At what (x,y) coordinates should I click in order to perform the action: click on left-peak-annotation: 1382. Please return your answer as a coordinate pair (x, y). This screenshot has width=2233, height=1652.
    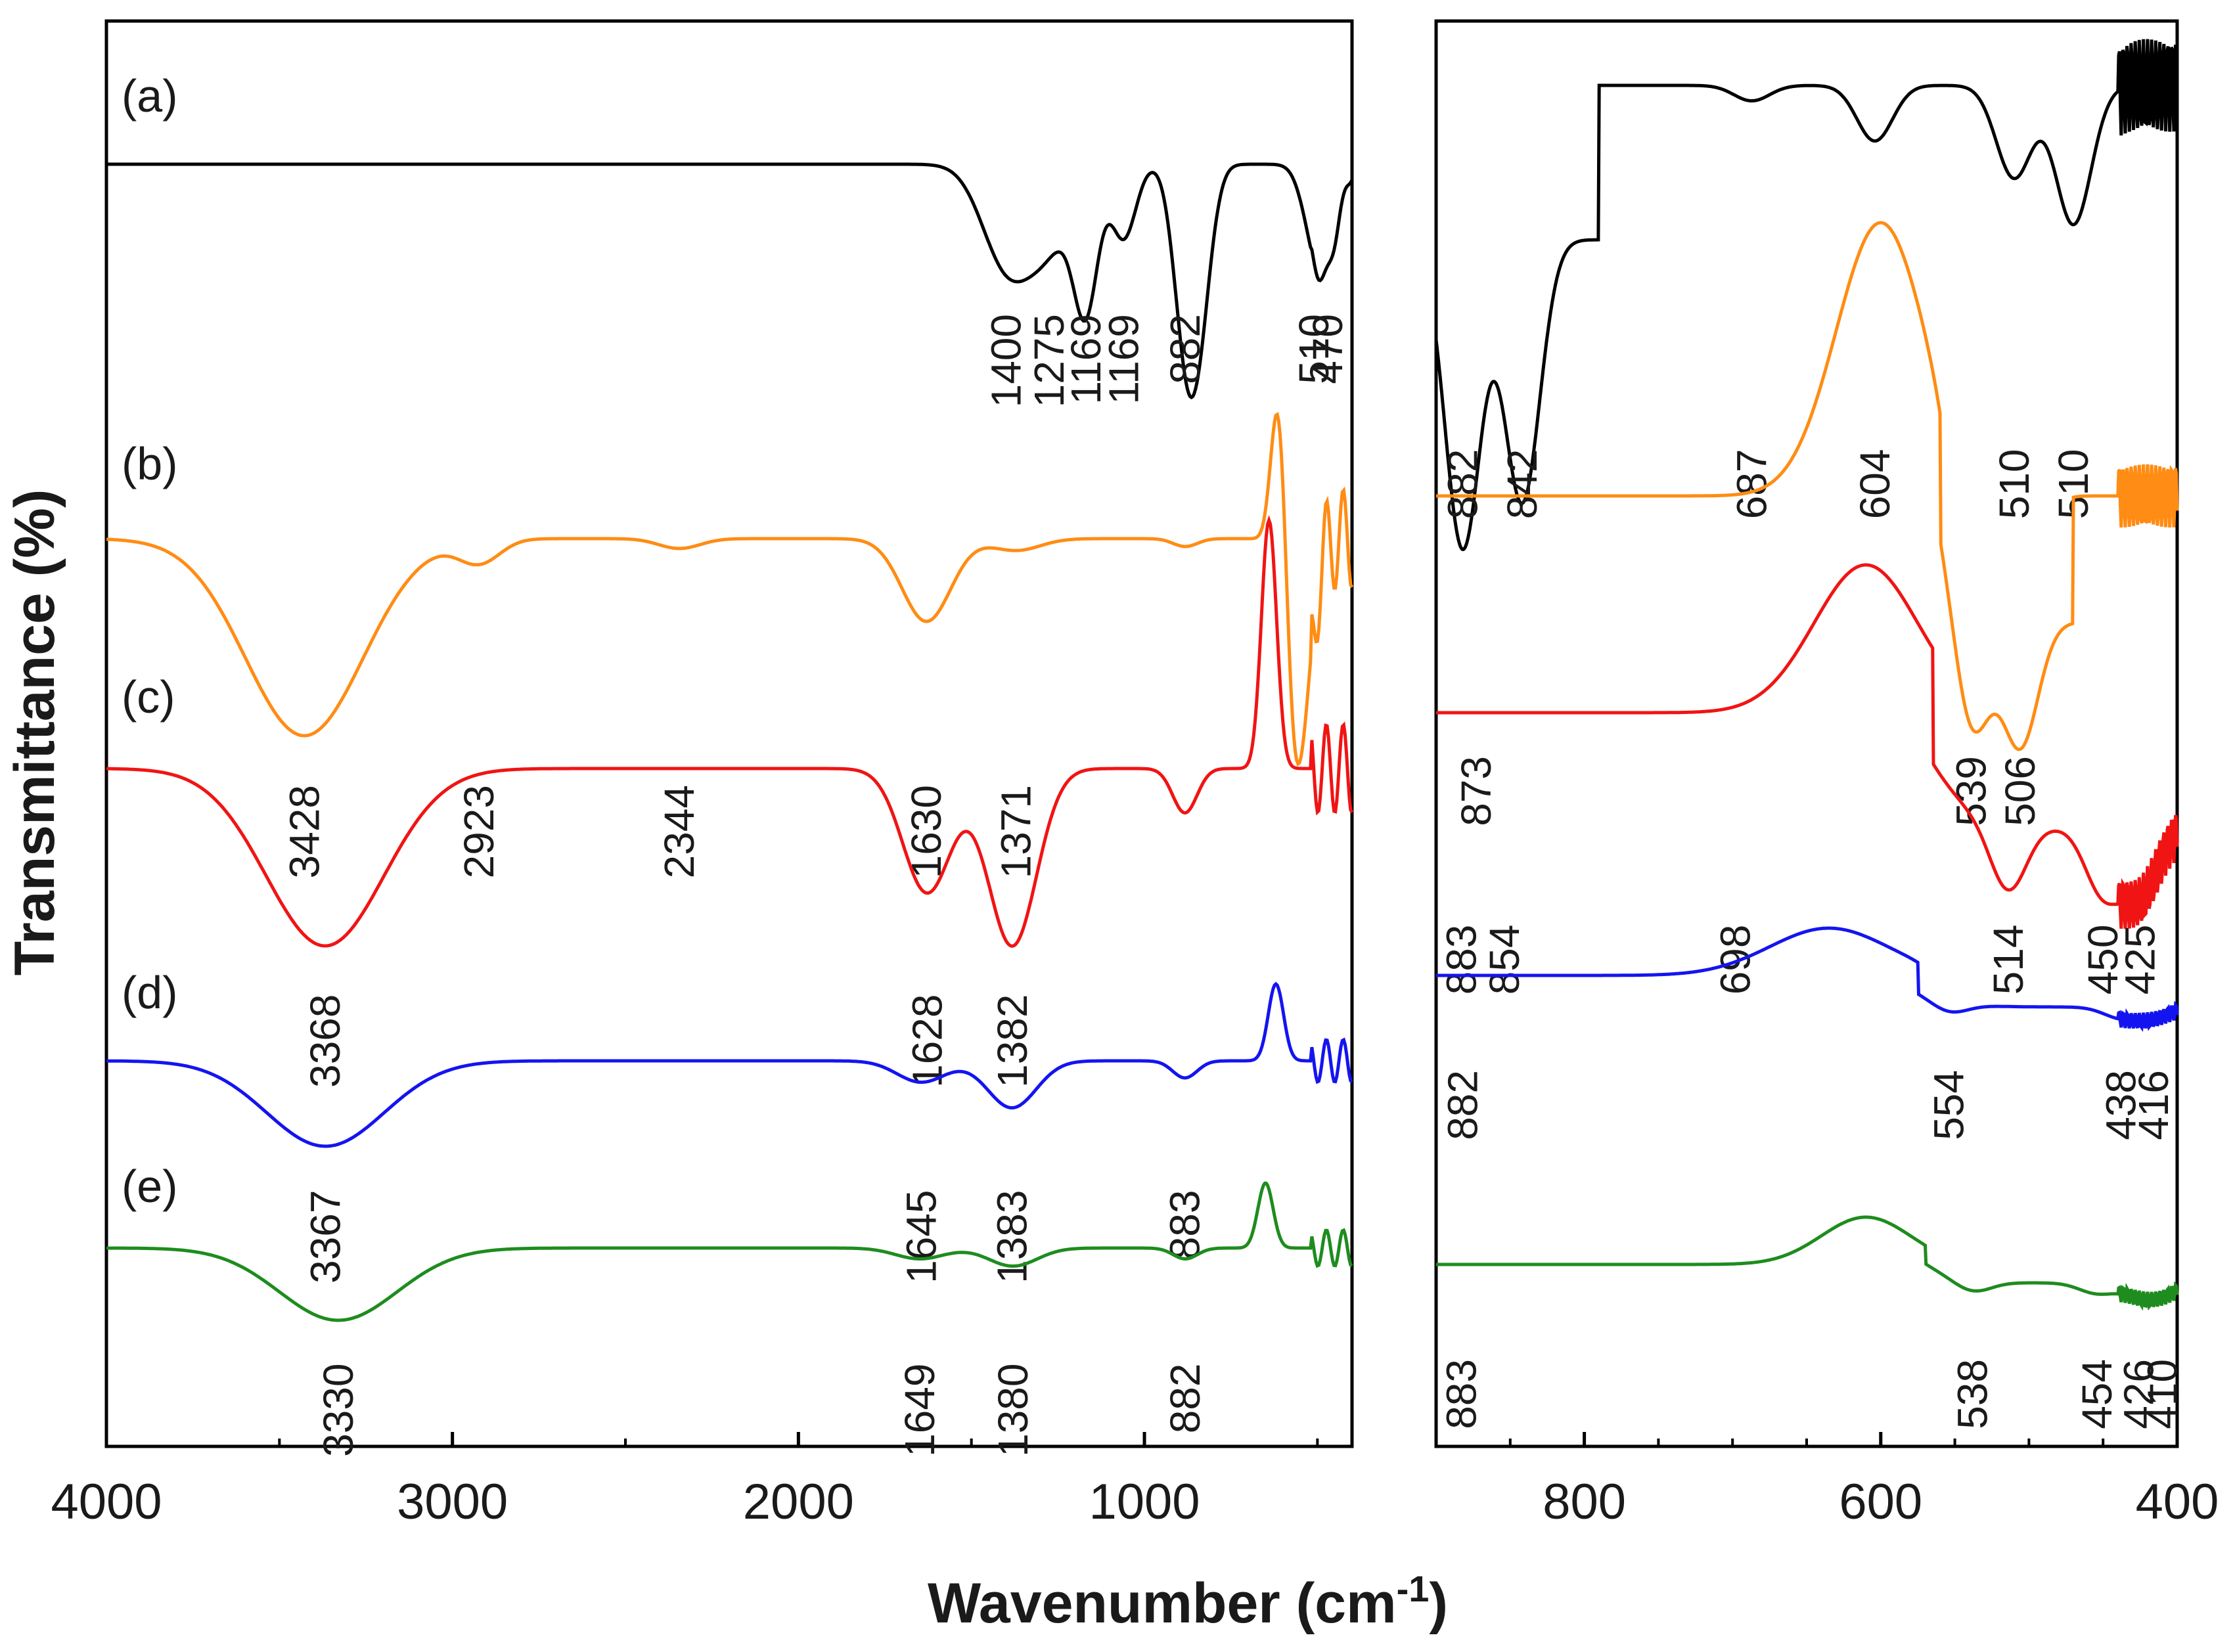
    Looking at the image, I should click on (1012, 1041).